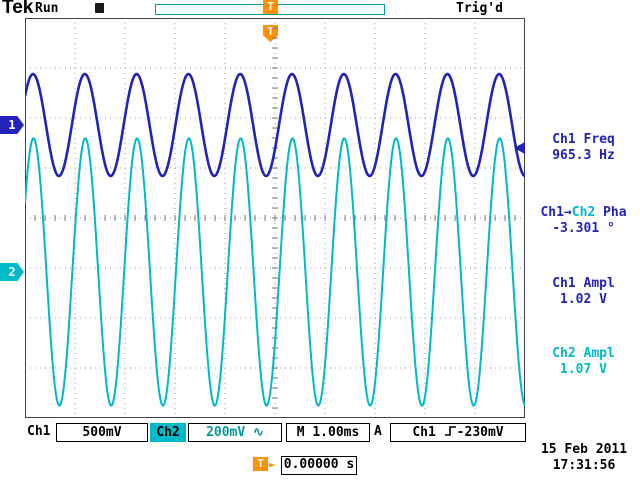 Image resolution: width=640 pixels, height=480 pixels. What do you see at coordinates (583, 369) in the screenshot?
I see `measurement-value: 1.07 V` at bounding box center [583, 369].